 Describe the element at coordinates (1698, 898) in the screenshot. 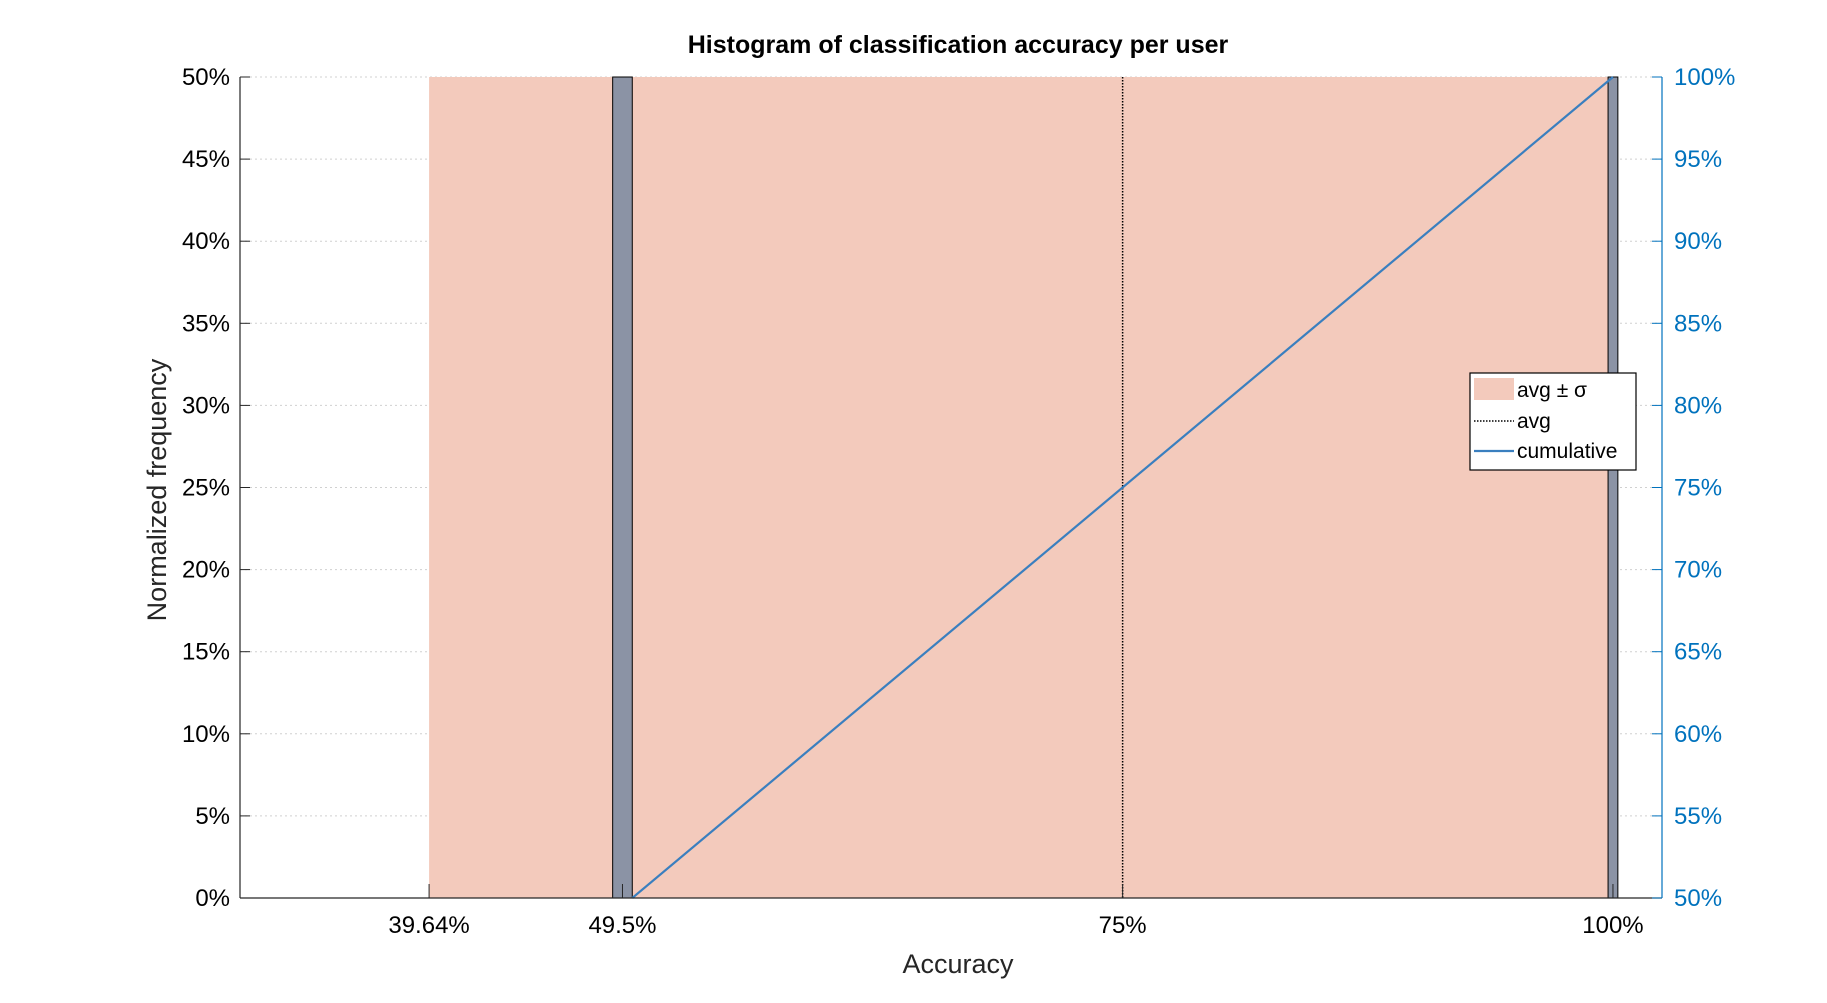

I see `y2-tick-label: 50%` at that location.